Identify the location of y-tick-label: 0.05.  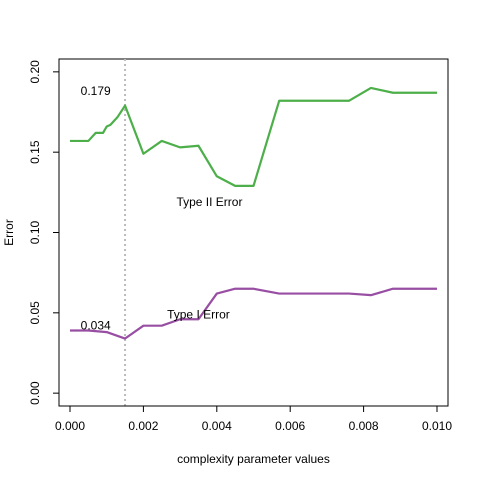
(35, 313).